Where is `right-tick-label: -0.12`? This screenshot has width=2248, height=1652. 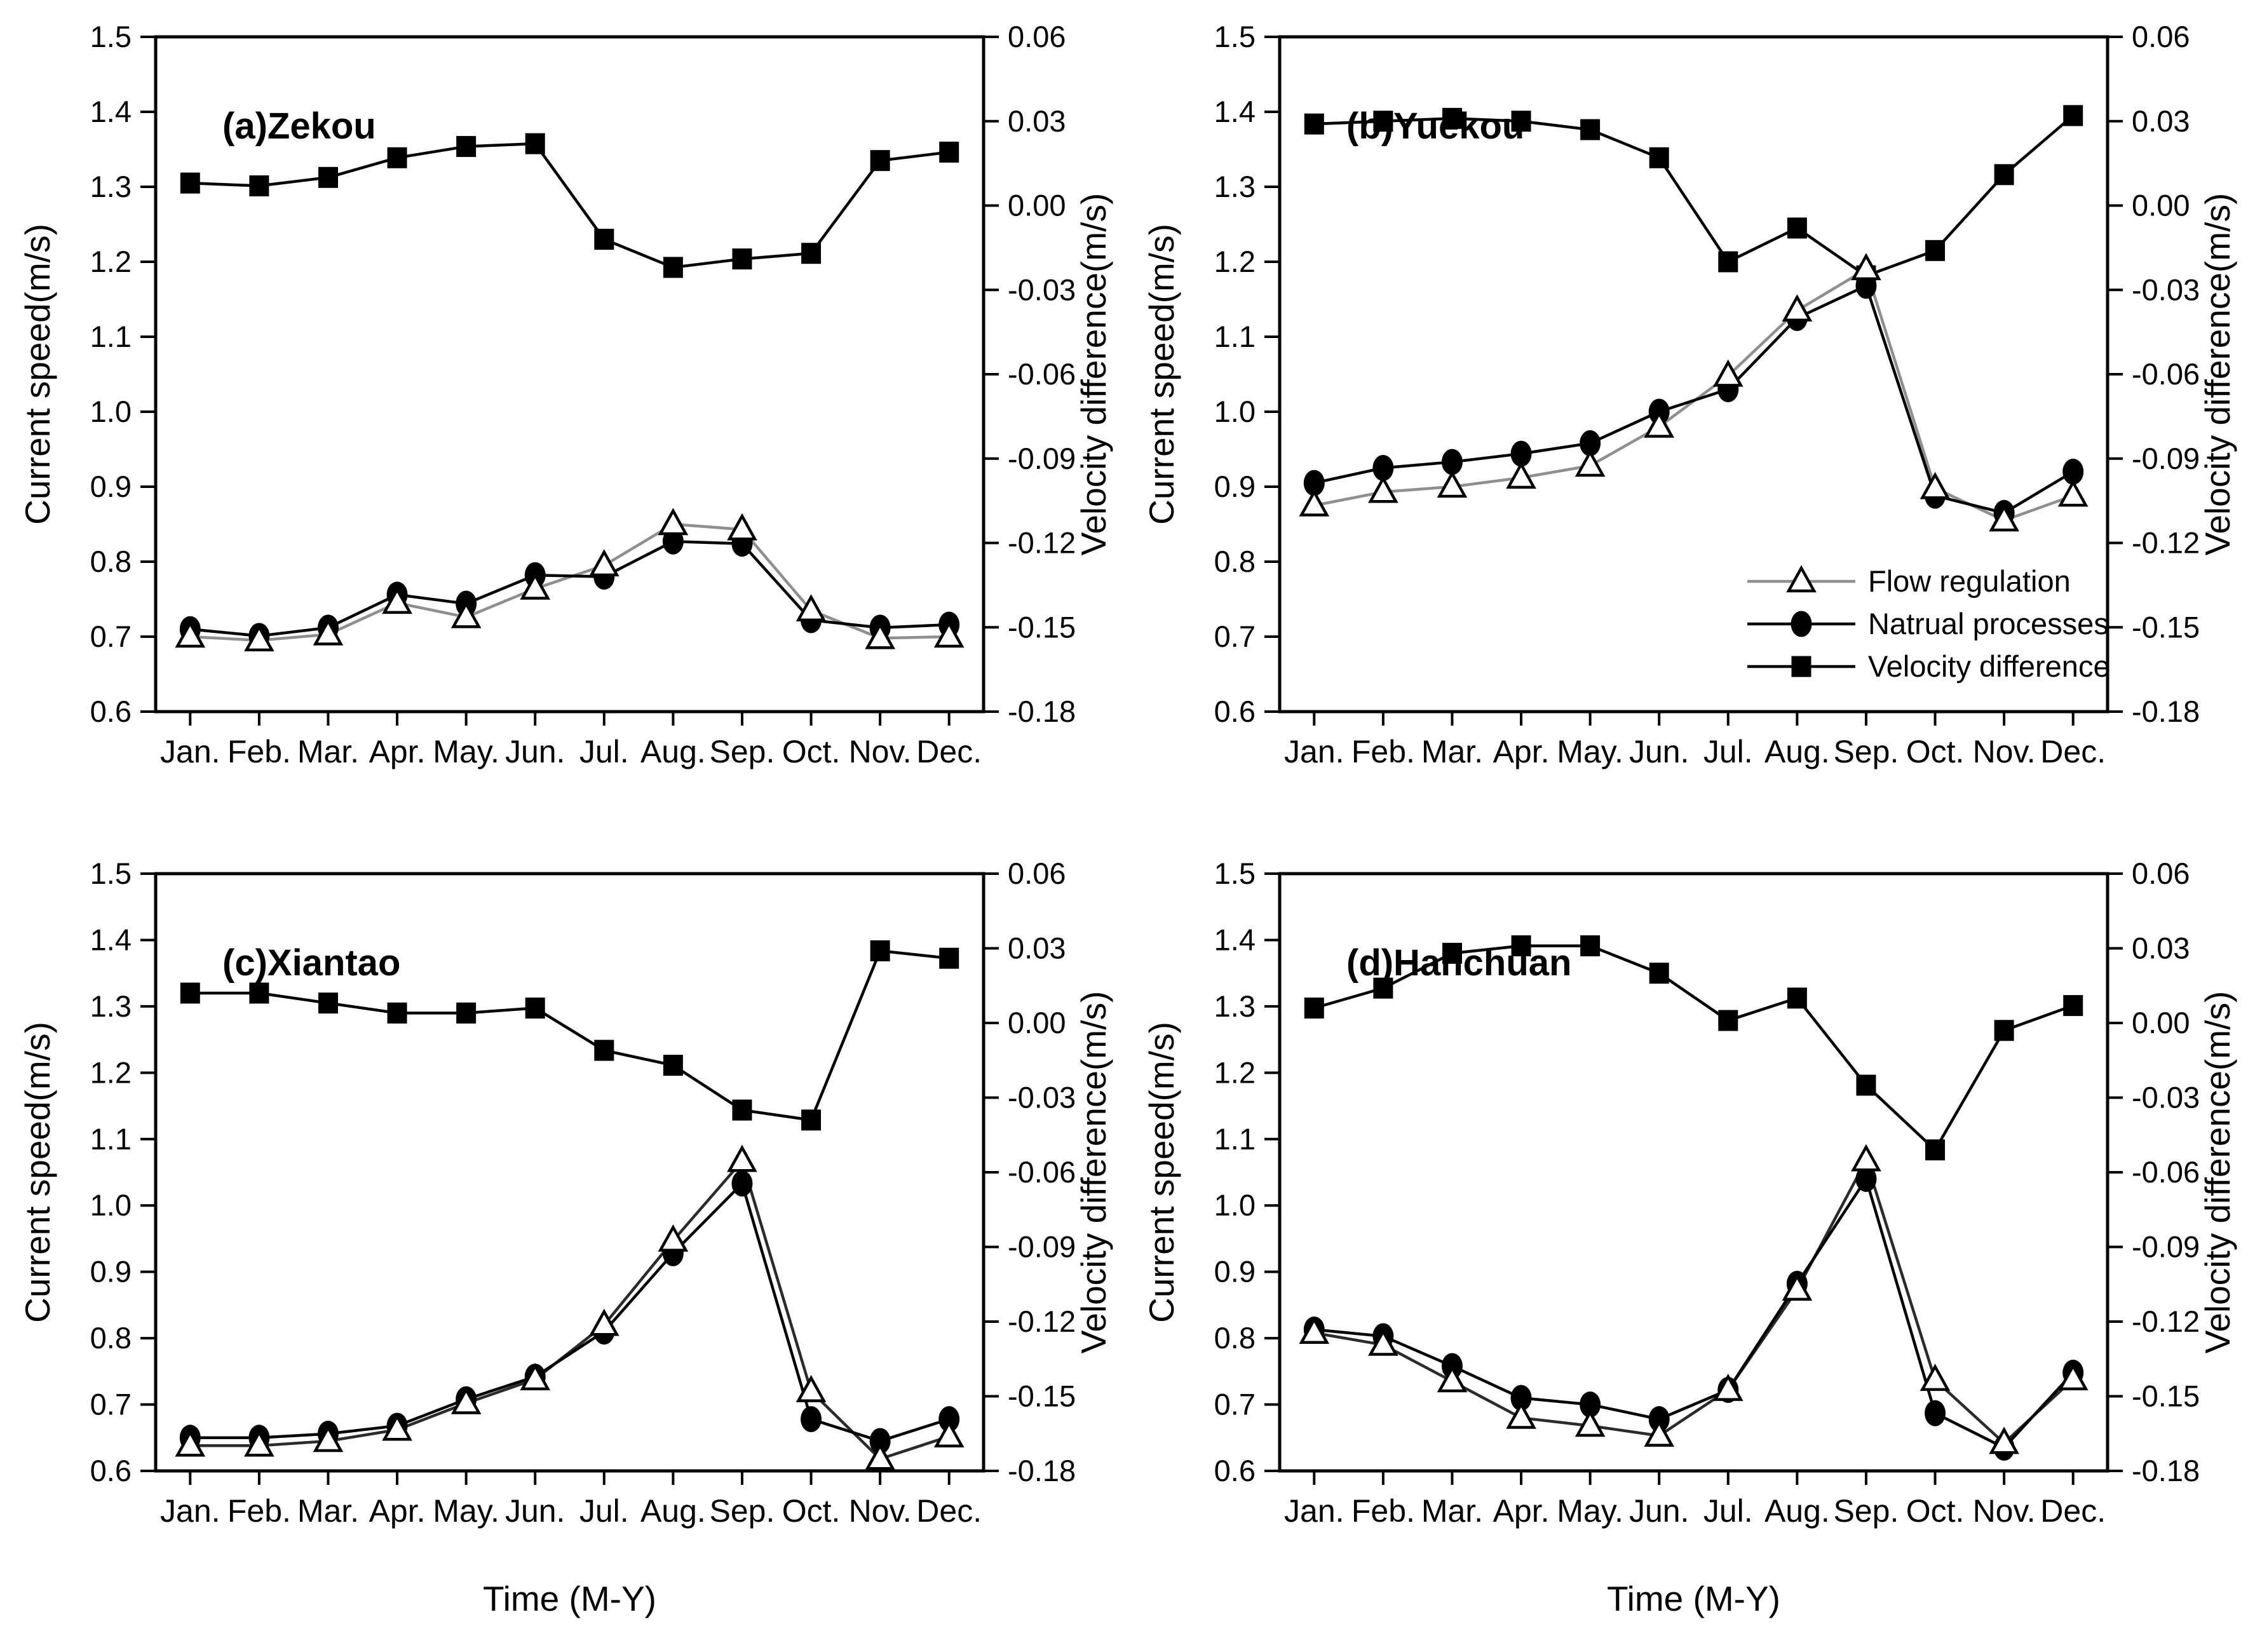 right-tick-label: -0.12 is located at coordinates (1042, 543).